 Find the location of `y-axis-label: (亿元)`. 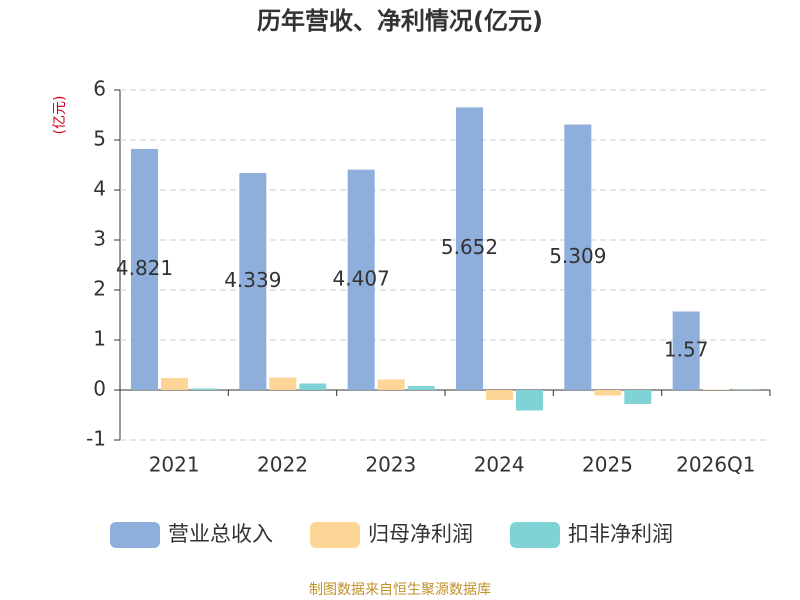

y-axis-label: (亿元) is located at coordinates (60, 115).